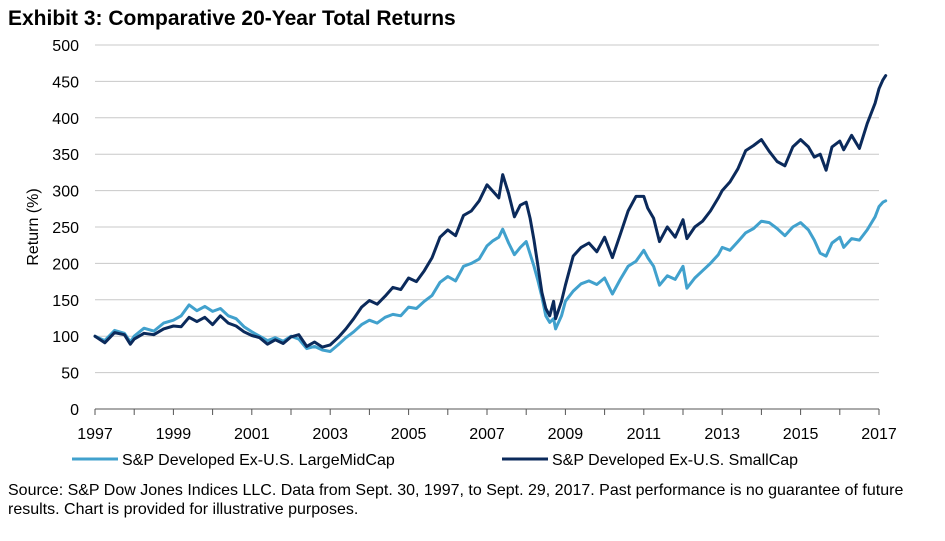  What do you see at coordinates (74, 410) in the screenshot?
I see `y-tick-label: 0` at bounding box center [74, 410].